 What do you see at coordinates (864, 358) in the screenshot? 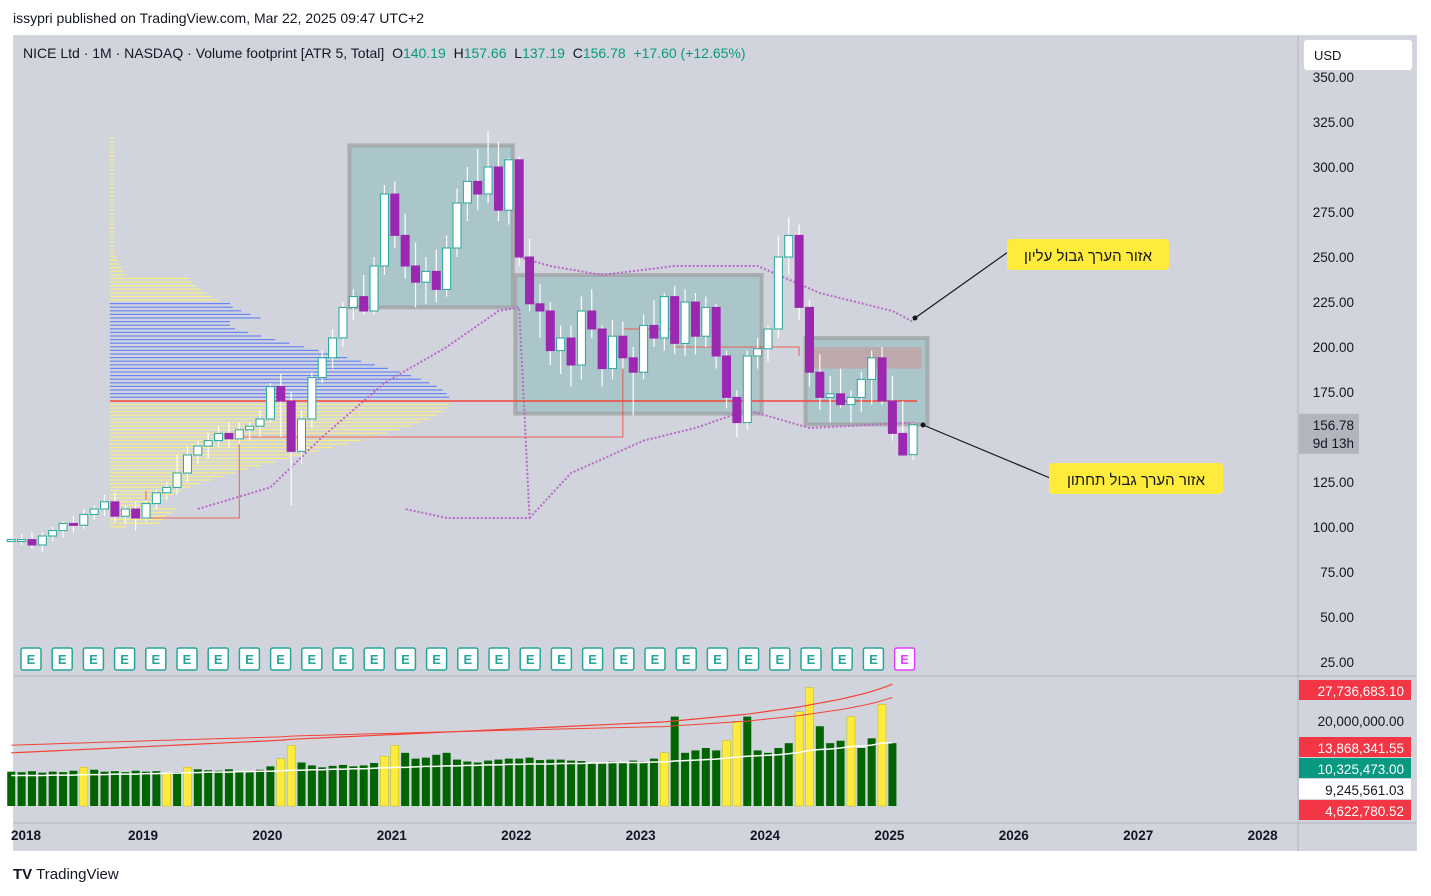
I see `upper-zone-highlight` at bounding box center [864, 358].